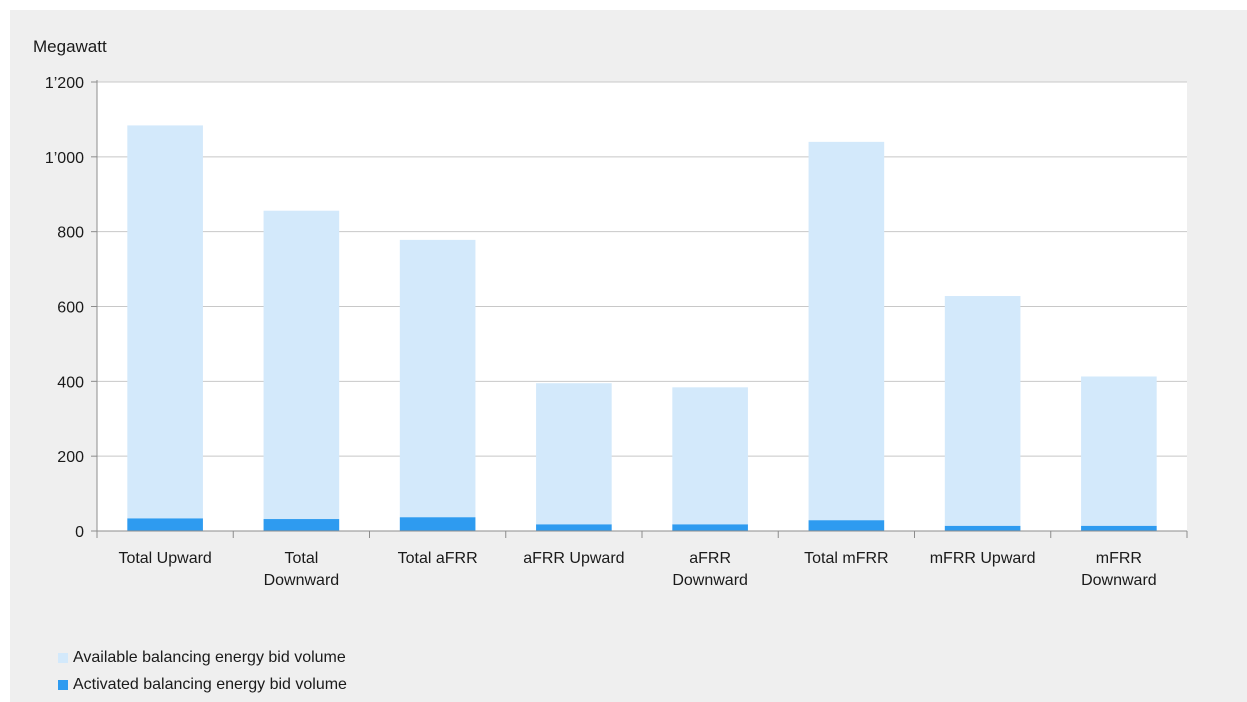 The height and width of the screenshot is (702, 1247). Describe the element at coordinates (209, 657) in the screenshot. I see `legend-label-available: Available balancing energy bid volume` at that location.